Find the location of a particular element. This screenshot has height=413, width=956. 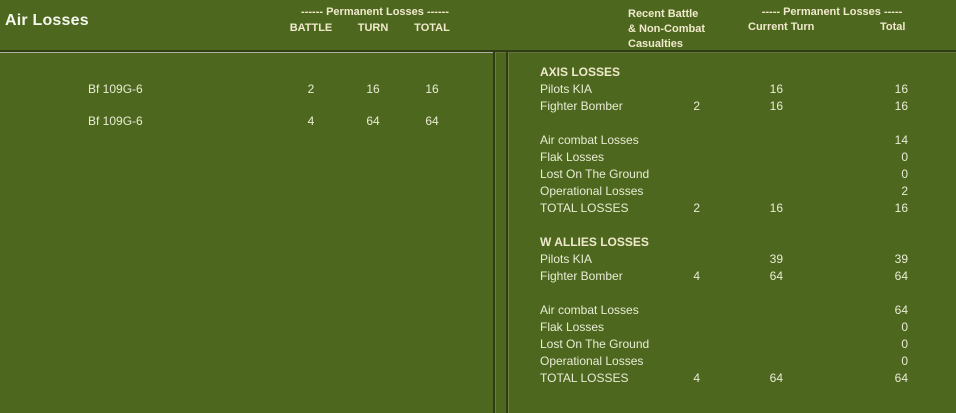

table-row: TOTAL LOSSES 4 64 64 is located at coordinates (730, 379).